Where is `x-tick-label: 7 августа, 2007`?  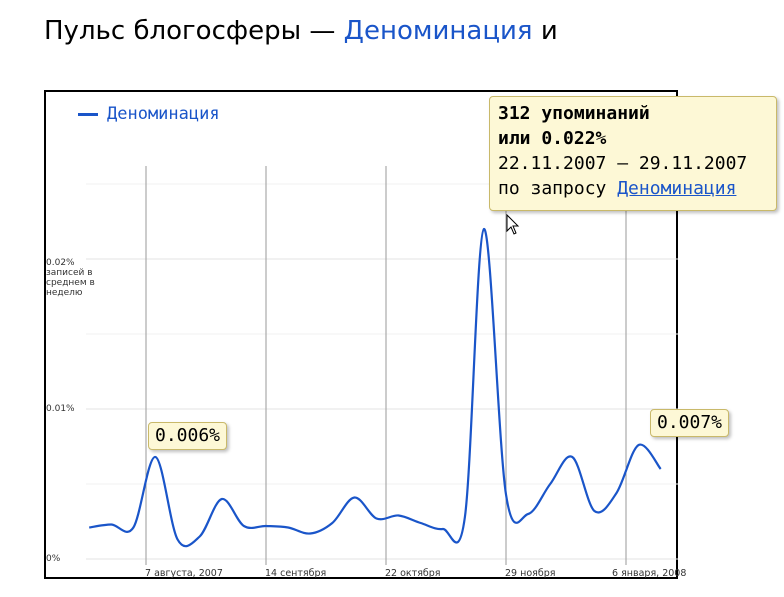
x-tick-label: 7 августа, 2007 is located at coordinates (184, 573).